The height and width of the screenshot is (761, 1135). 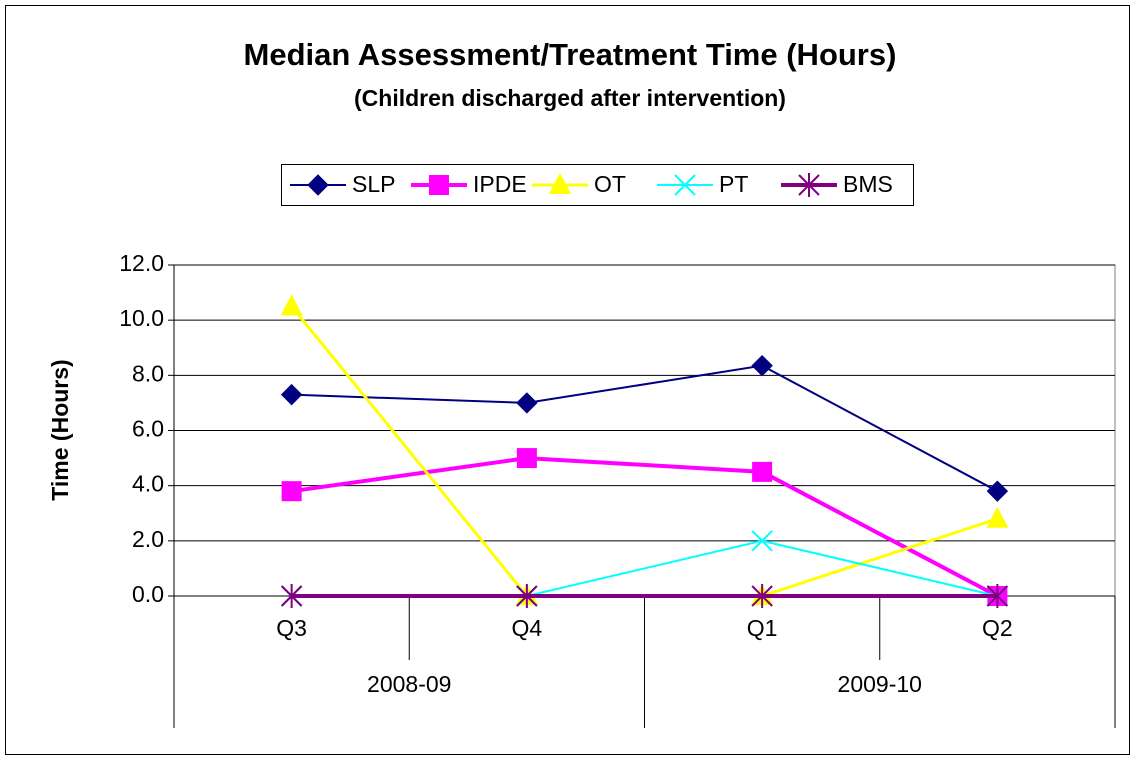 What do you see at coordinates (868, 184) in the screenshot?
I see `legend-label: BMS` at bounding box center [868, 184].